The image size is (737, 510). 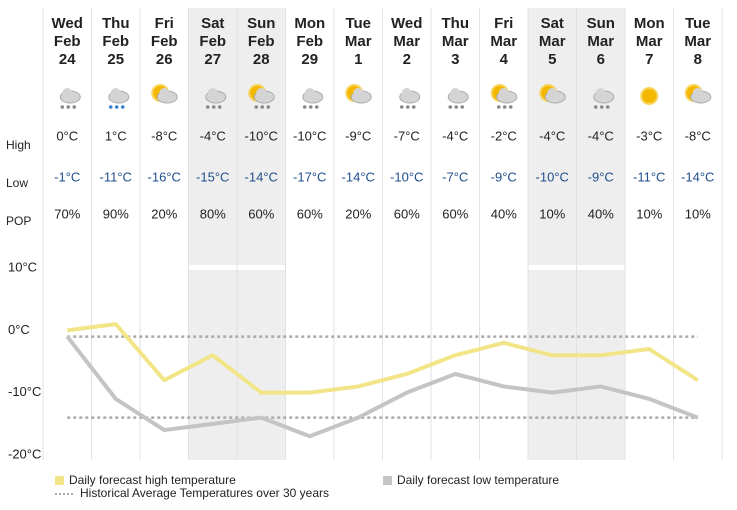 What do you see at coordinates (309, 23) in the screenshot?
I see `day-label: Mon` at bounding box center [309, 23].